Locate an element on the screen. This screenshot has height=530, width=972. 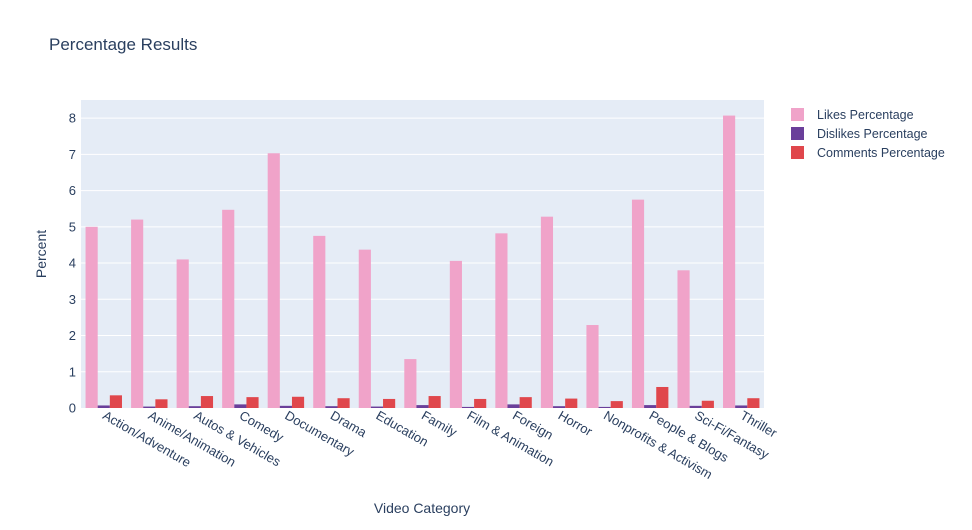
y-tick-label: 5 is located at coordinates (72, 226).